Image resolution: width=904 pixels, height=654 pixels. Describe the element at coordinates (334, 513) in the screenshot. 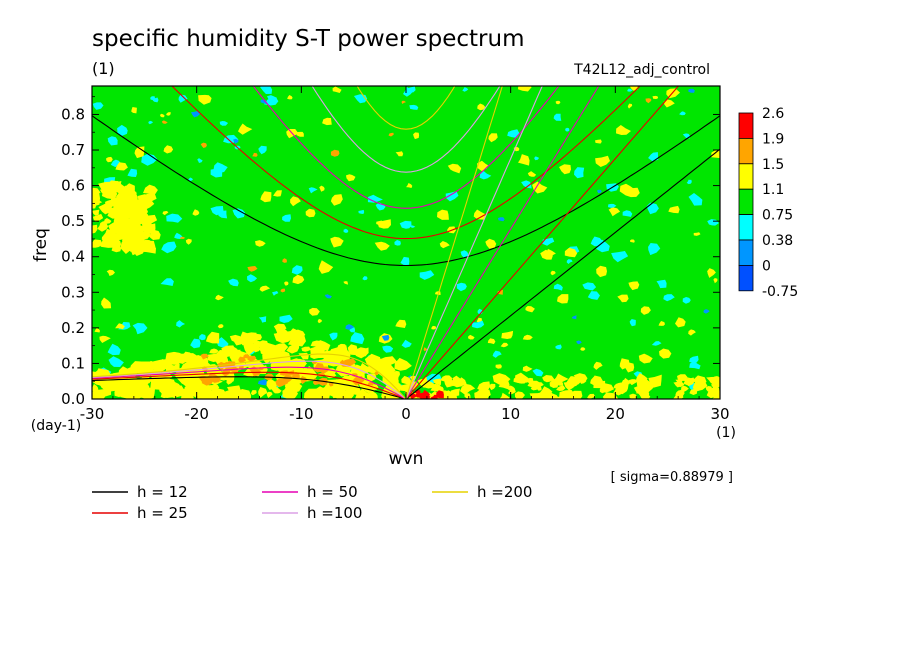

I see `legend-label: h =100` at that location.